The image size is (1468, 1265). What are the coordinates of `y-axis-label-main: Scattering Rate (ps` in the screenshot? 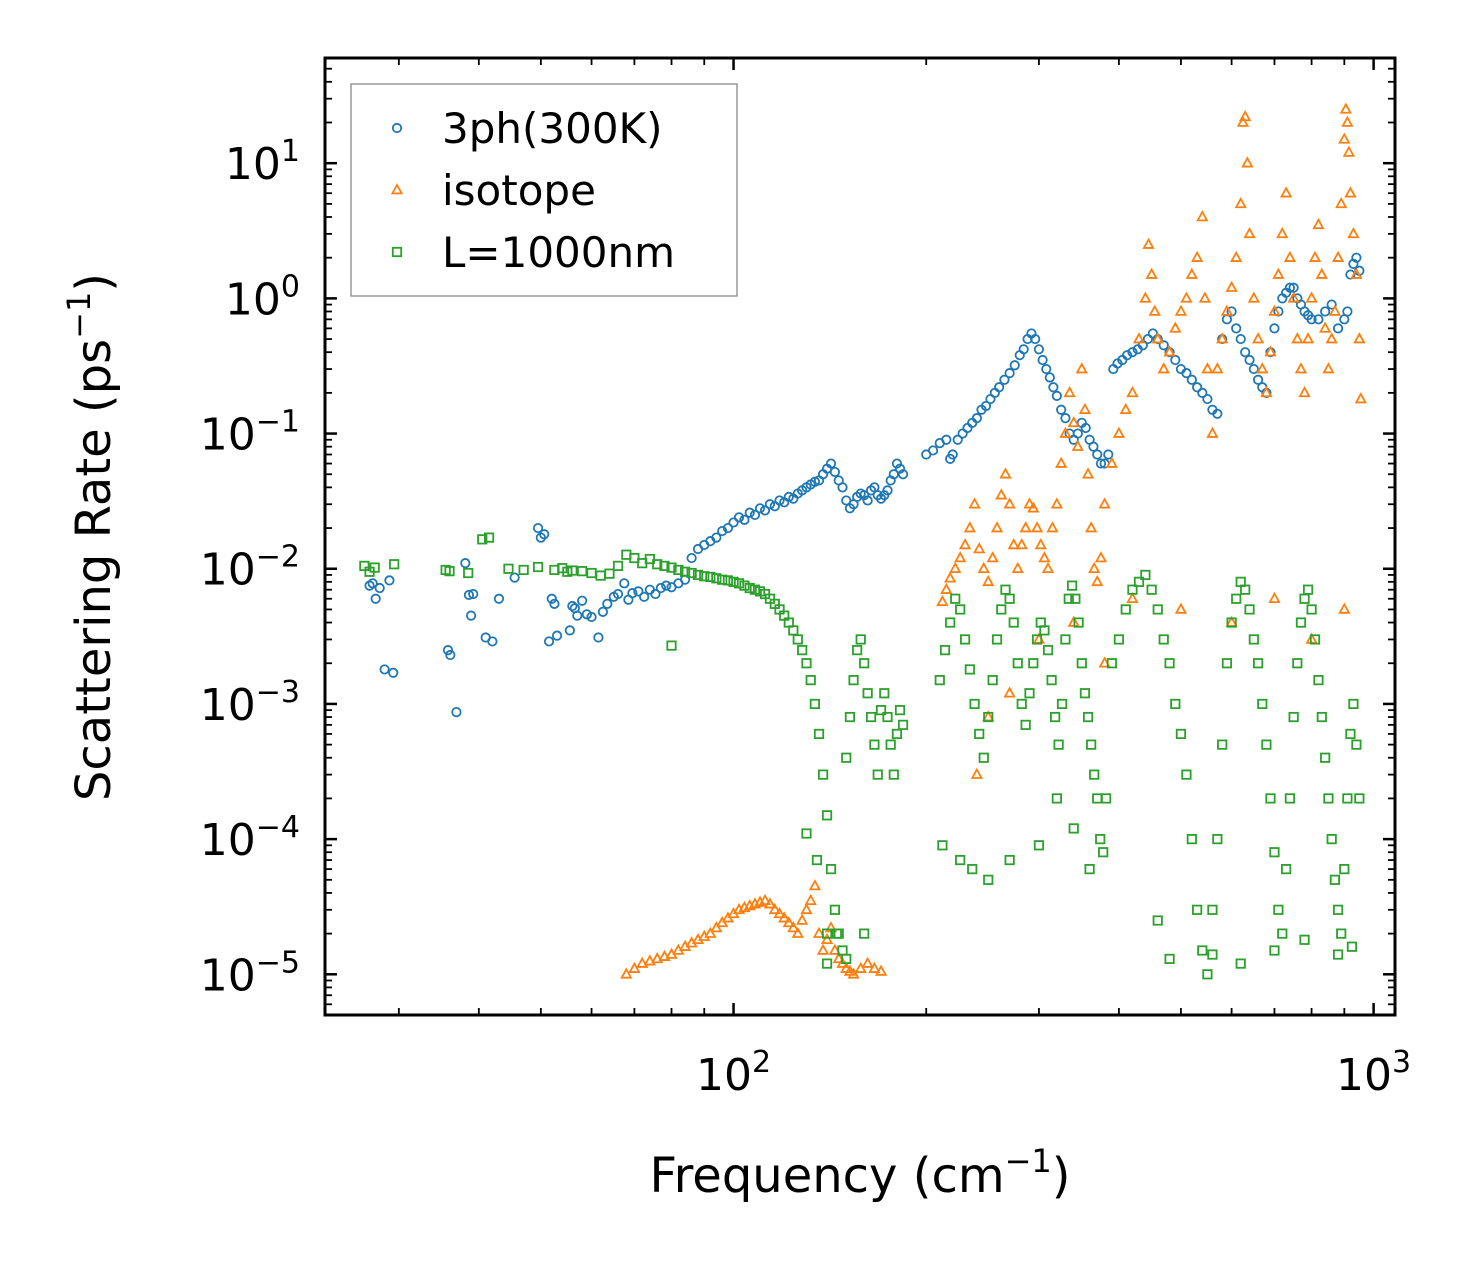 It's located at (94, 570).